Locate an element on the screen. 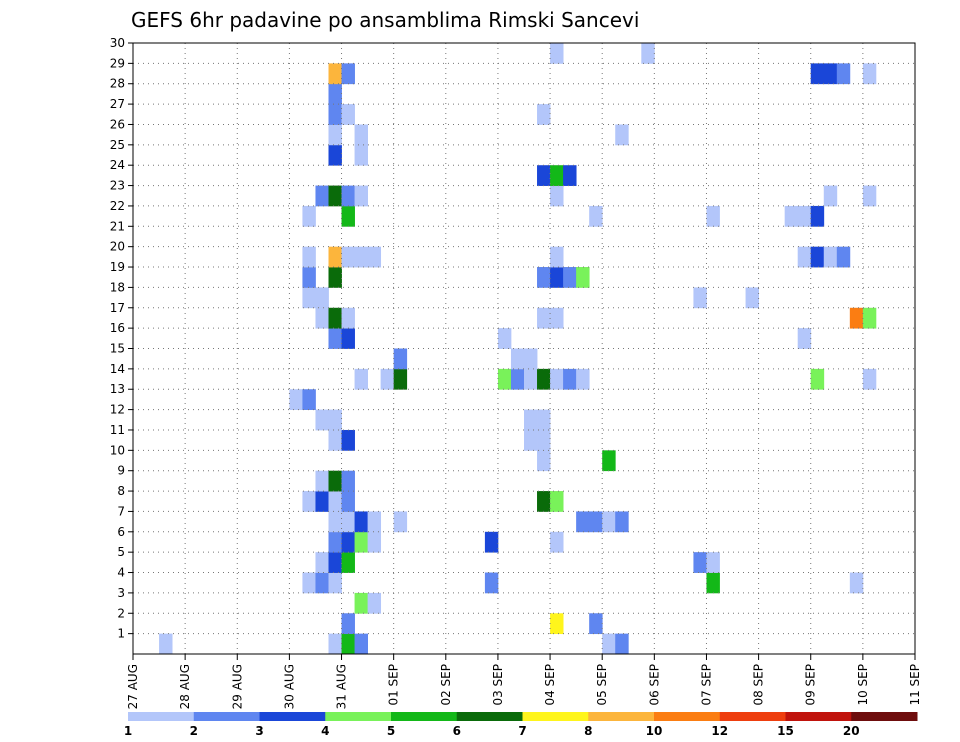 This screenshot has width=960, height=742. y-tick-label: 30 is located at coordinates (117, 43).